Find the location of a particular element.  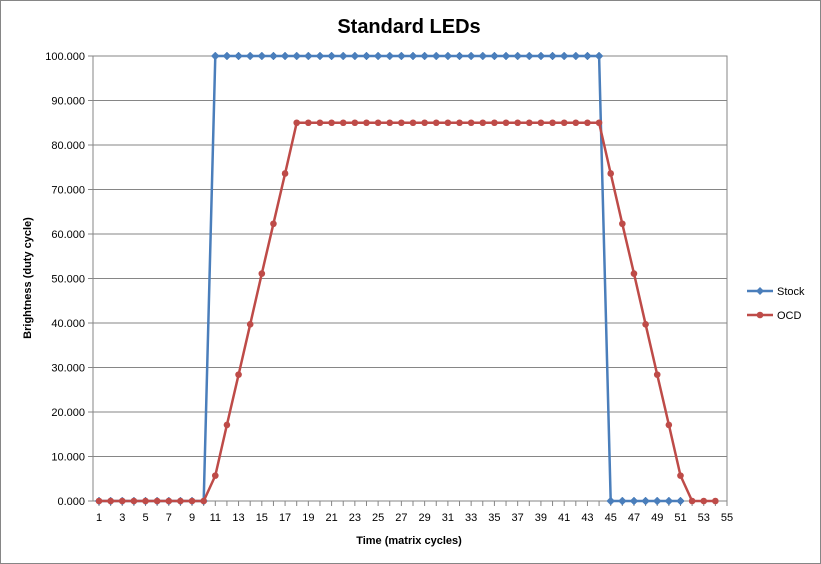

y-tick-label: 20.000 is located at coordinates (68, 413).